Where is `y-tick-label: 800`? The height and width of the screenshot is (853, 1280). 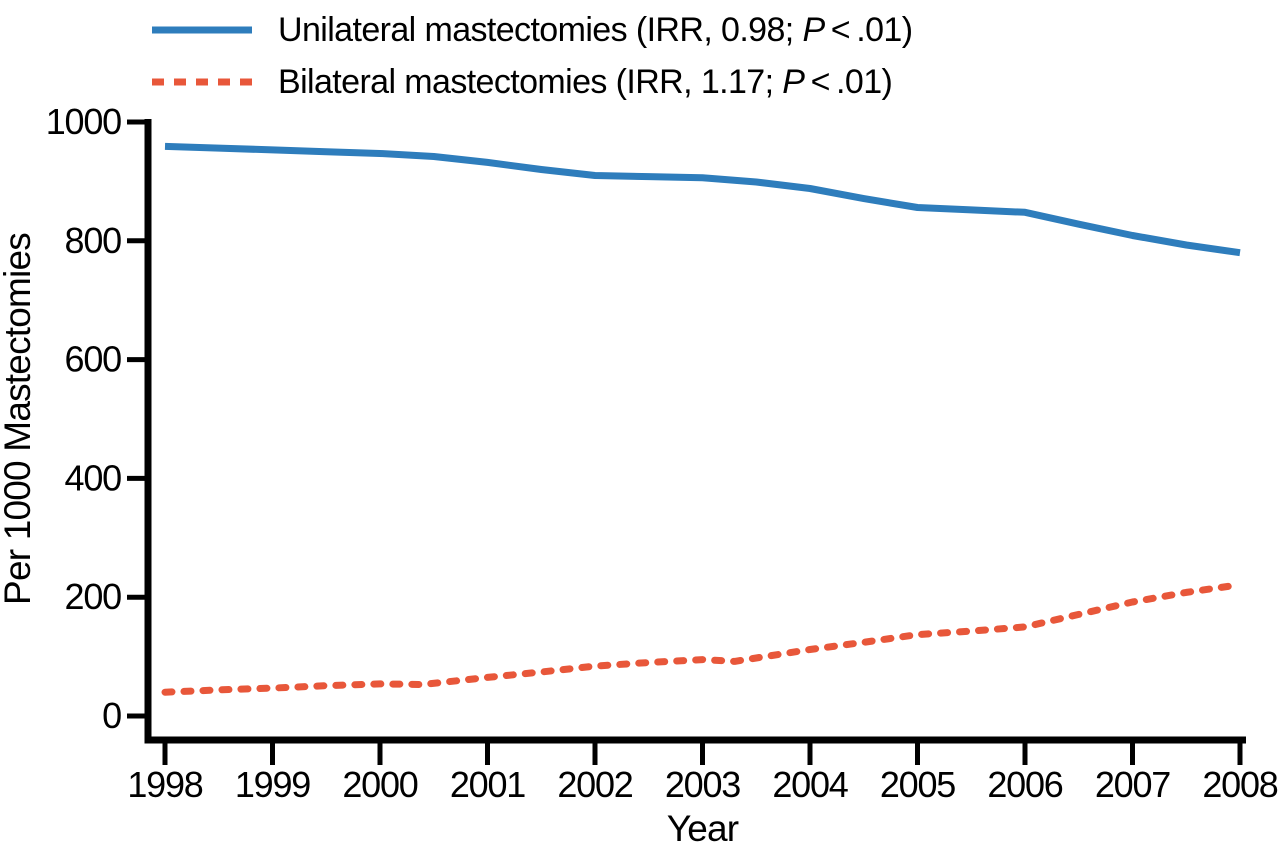 y-tick-label: 800 is located at coordinates (93, 240).